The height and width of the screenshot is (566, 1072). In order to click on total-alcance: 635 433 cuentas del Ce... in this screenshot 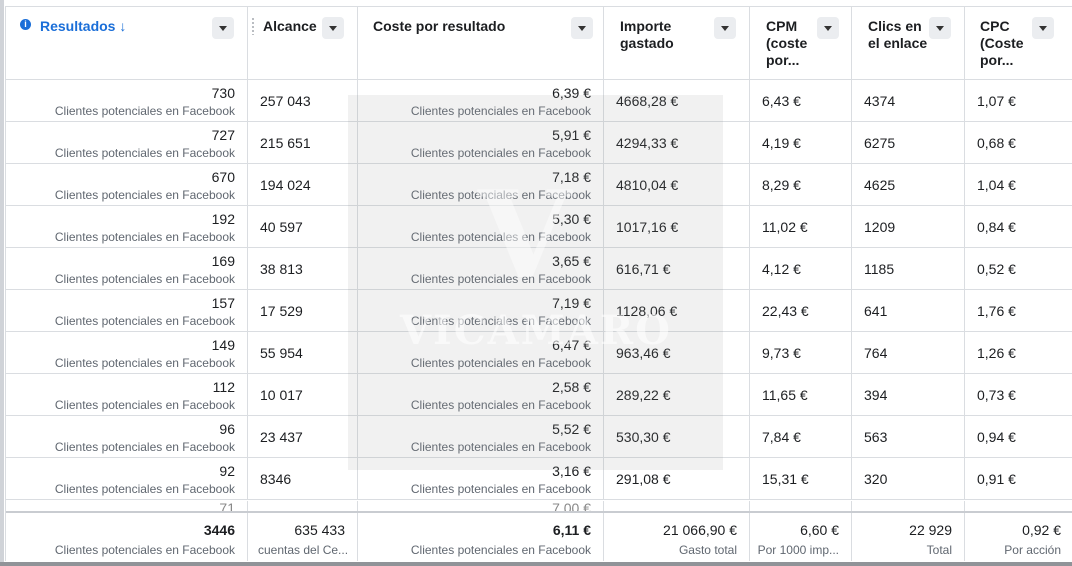, I will do `click(303, 537)`.